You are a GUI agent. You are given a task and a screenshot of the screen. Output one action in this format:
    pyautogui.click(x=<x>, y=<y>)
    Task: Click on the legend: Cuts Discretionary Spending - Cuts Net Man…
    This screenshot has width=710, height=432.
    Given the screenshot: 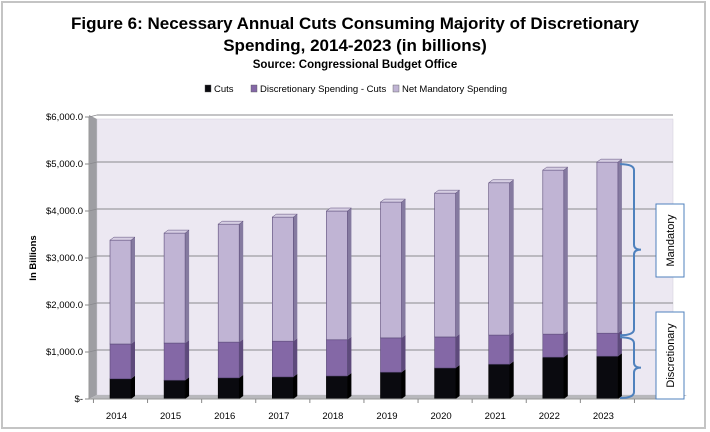 What is the action you would take?
    pyautogui.click(x=355, y=89)
    